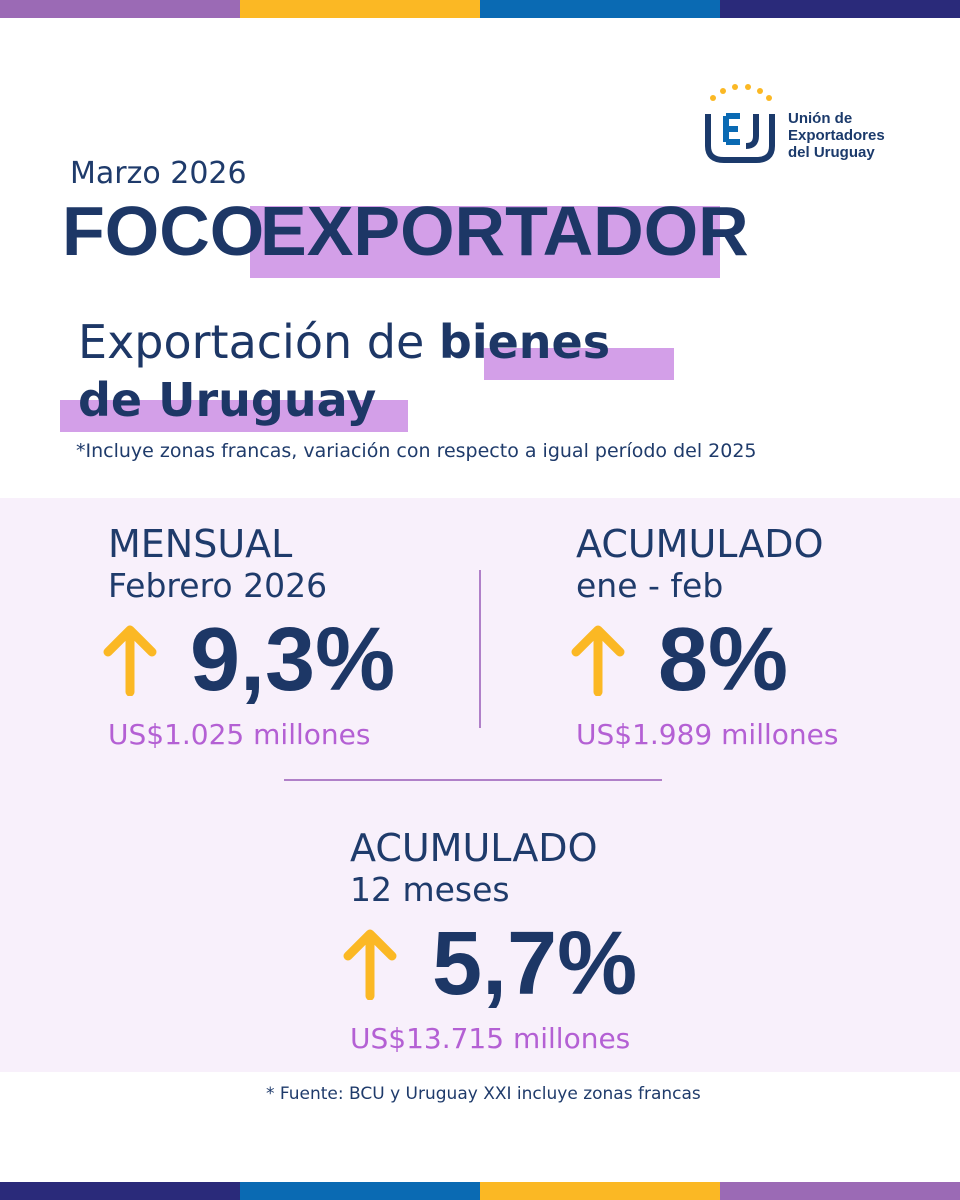 This screenshot has width=960, height=1200. I want to click on top-color-stripe, so click(480, 9).